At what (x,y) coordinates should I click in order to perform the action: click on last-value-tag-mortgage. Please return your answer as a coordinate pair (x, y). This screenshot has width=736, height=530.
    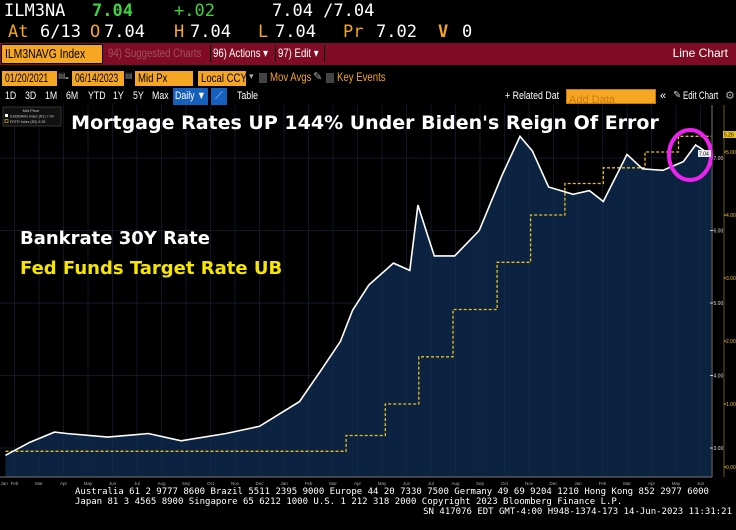
    Looking at the image, I should click on (704, 153).